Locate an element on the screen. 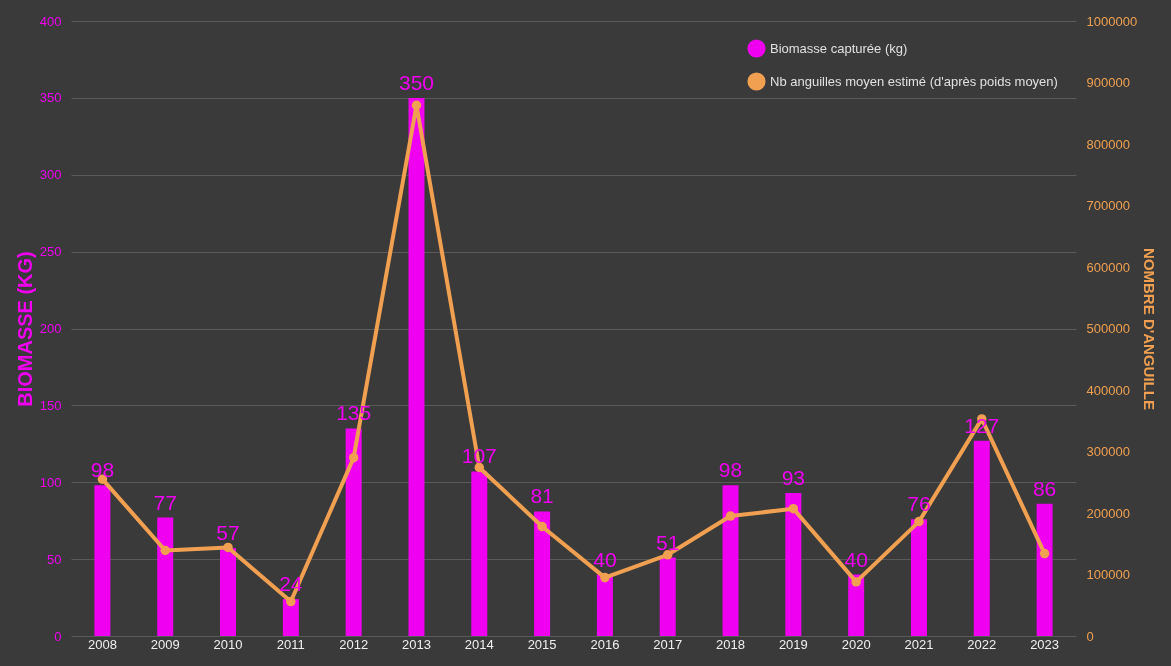 This screenshot has height=666, width=1171. data-label: 93 is located at coordinates (793, 478).